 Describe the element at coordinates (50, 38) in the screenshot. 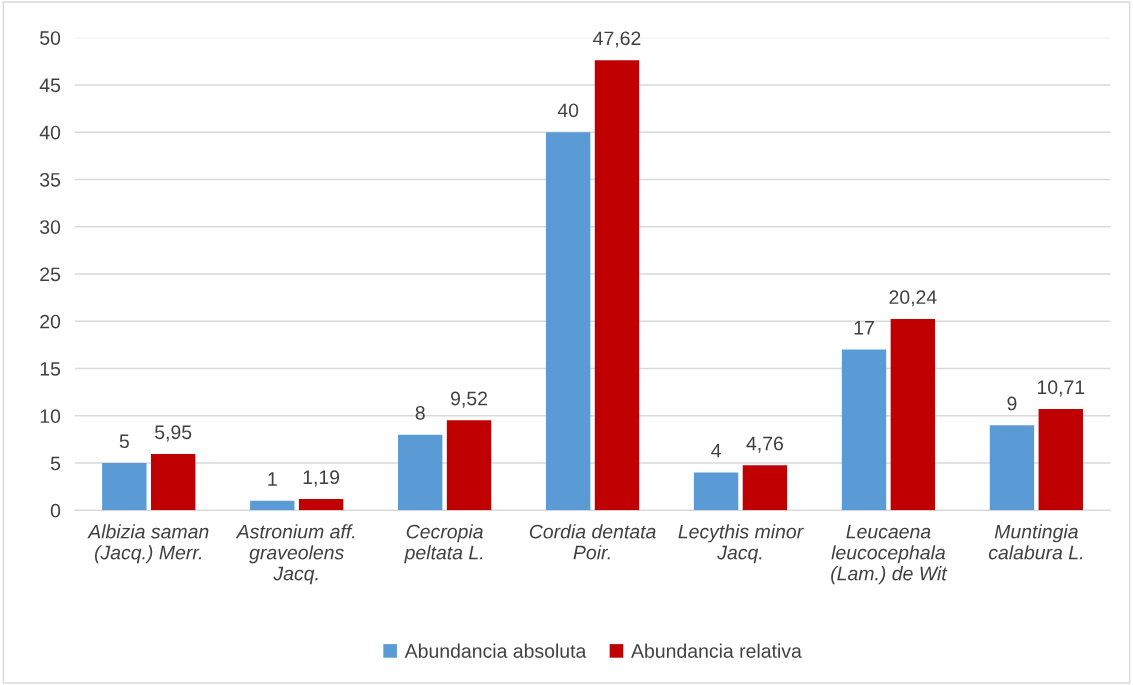

I see `y-tick-label: 50` at that location.